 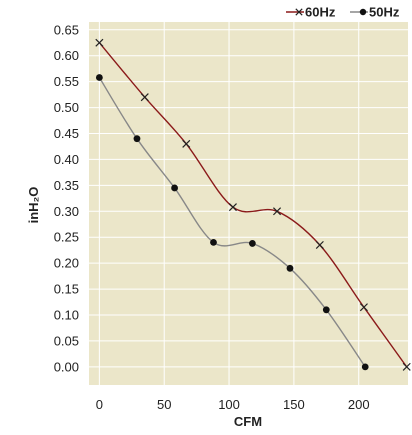 I want to click on y-tick-label: 0.55, so click(x=66, y=81).